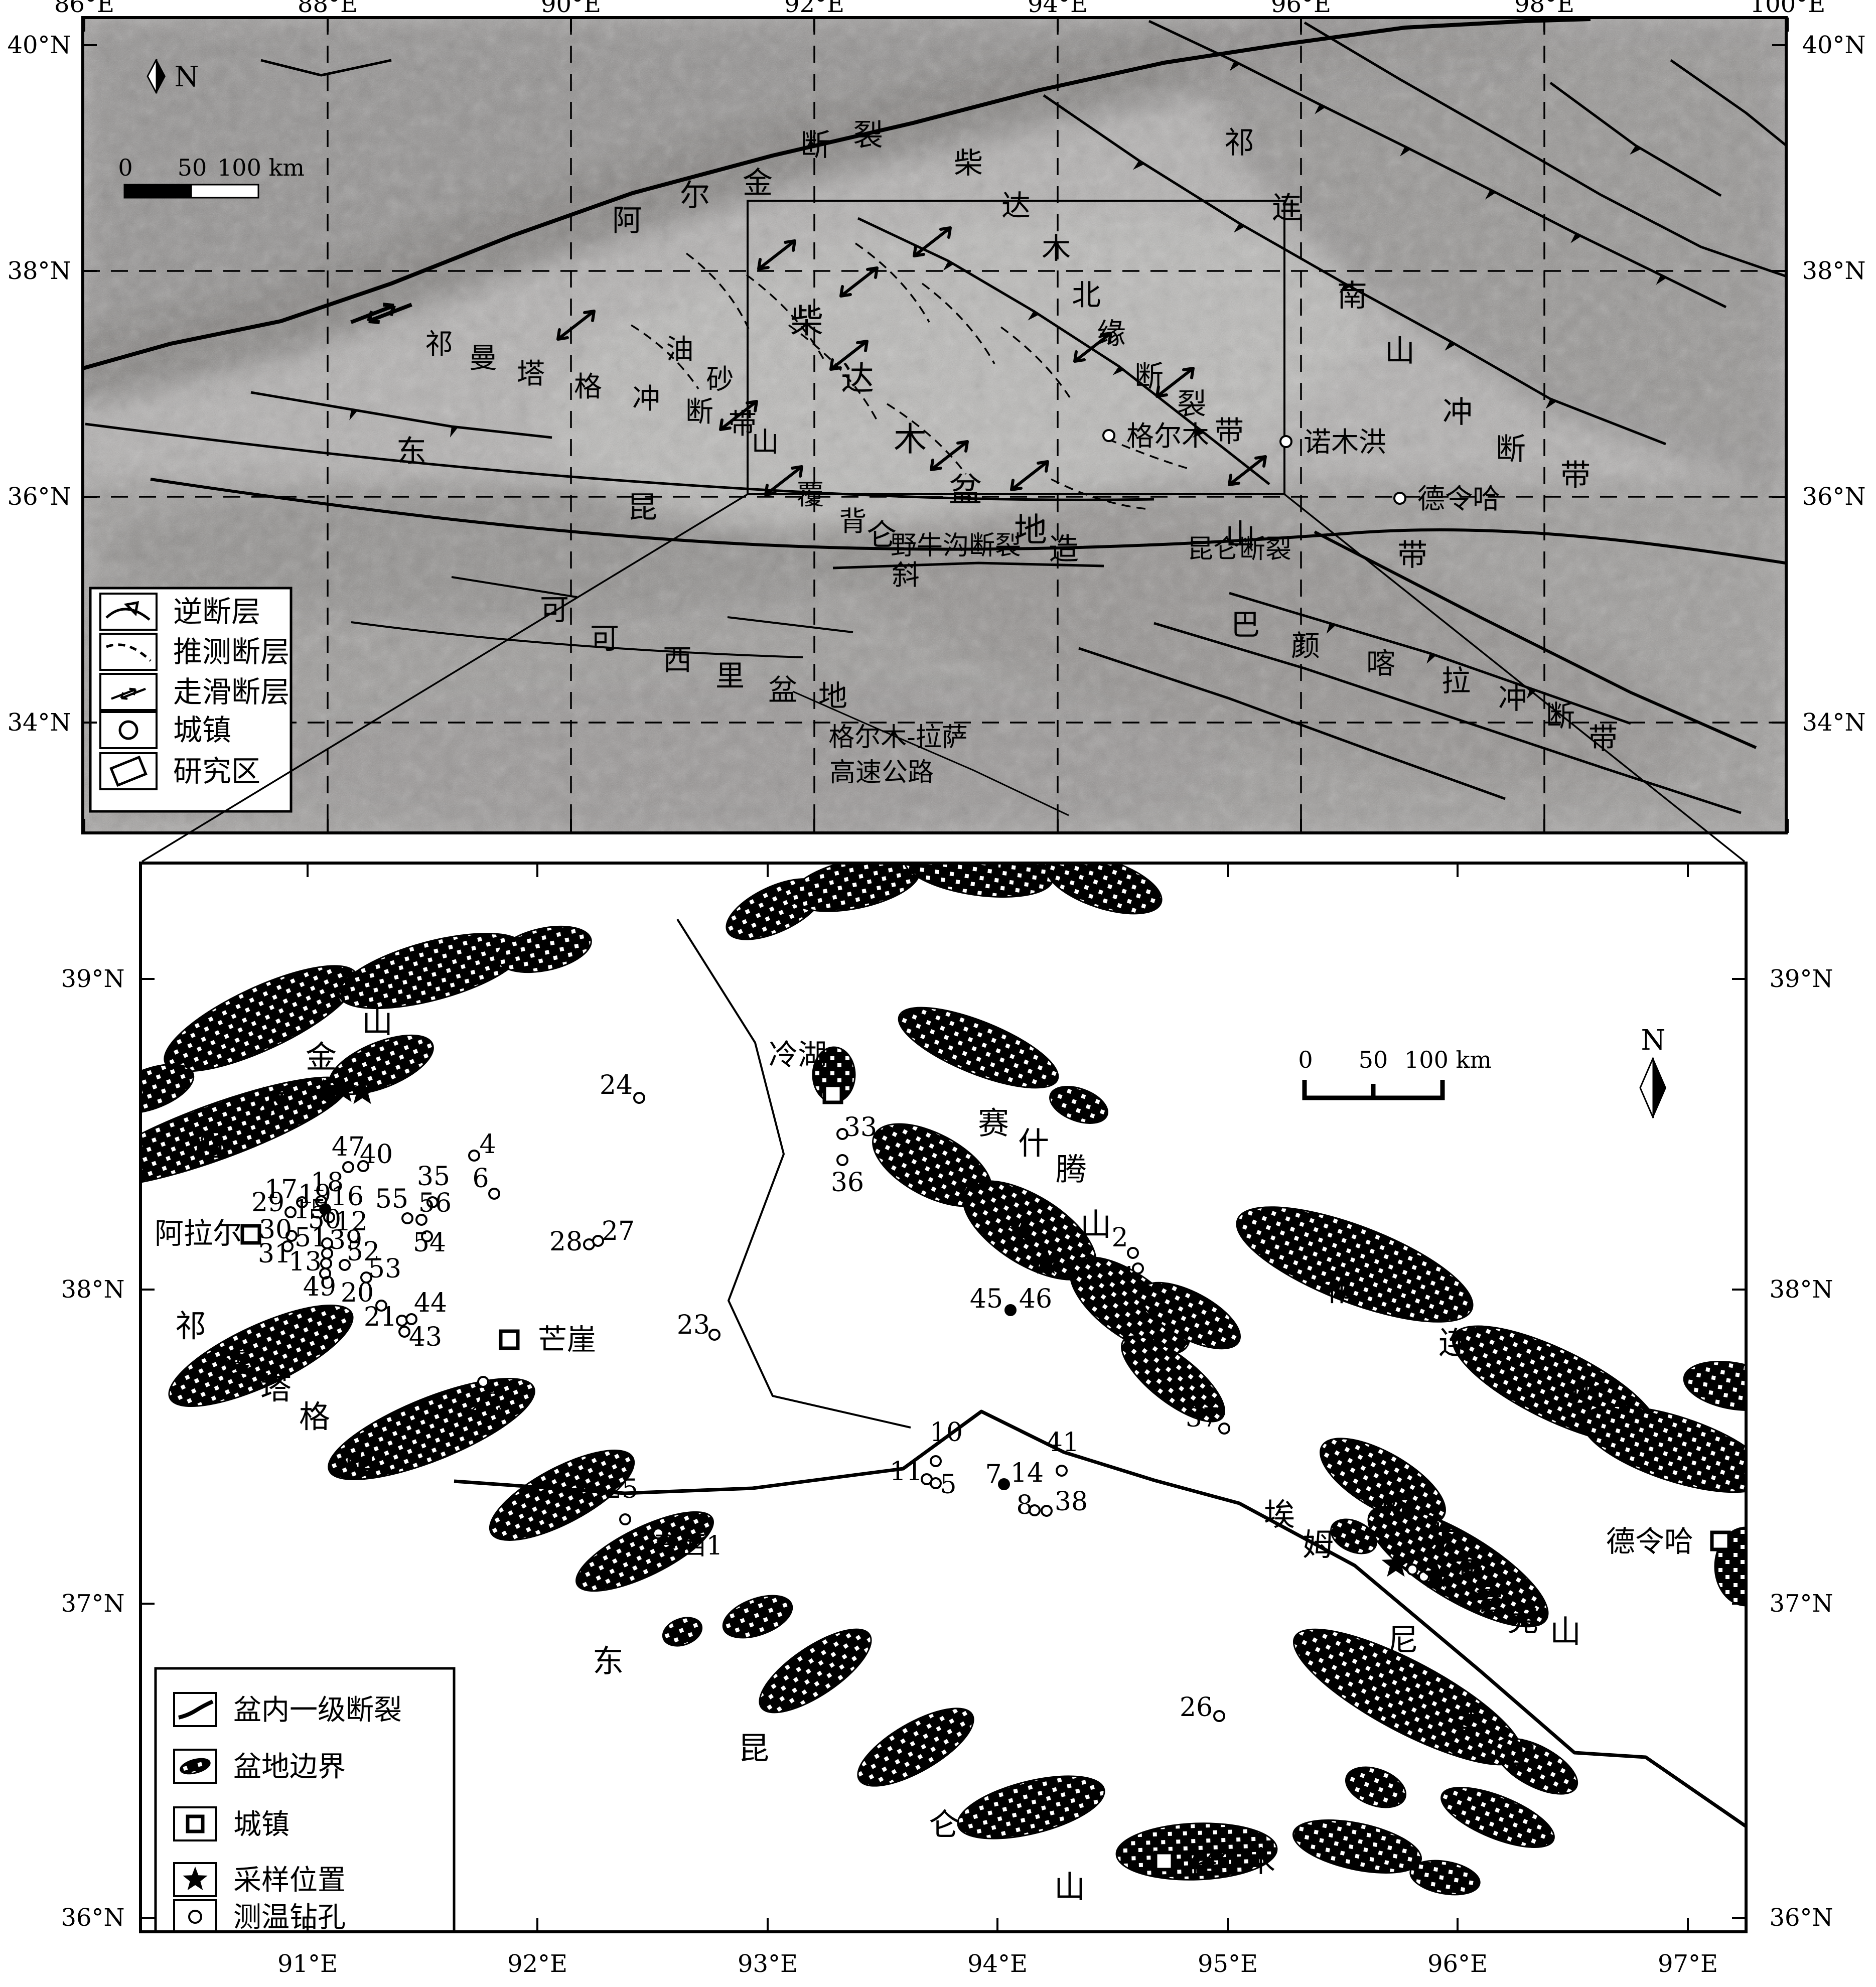 The width and height of the screenshot is (1876, 1987). What do you see at coordinates (832, 696) in the screenshot?
I see `map-label: 地` at bounding box center [832, 696].